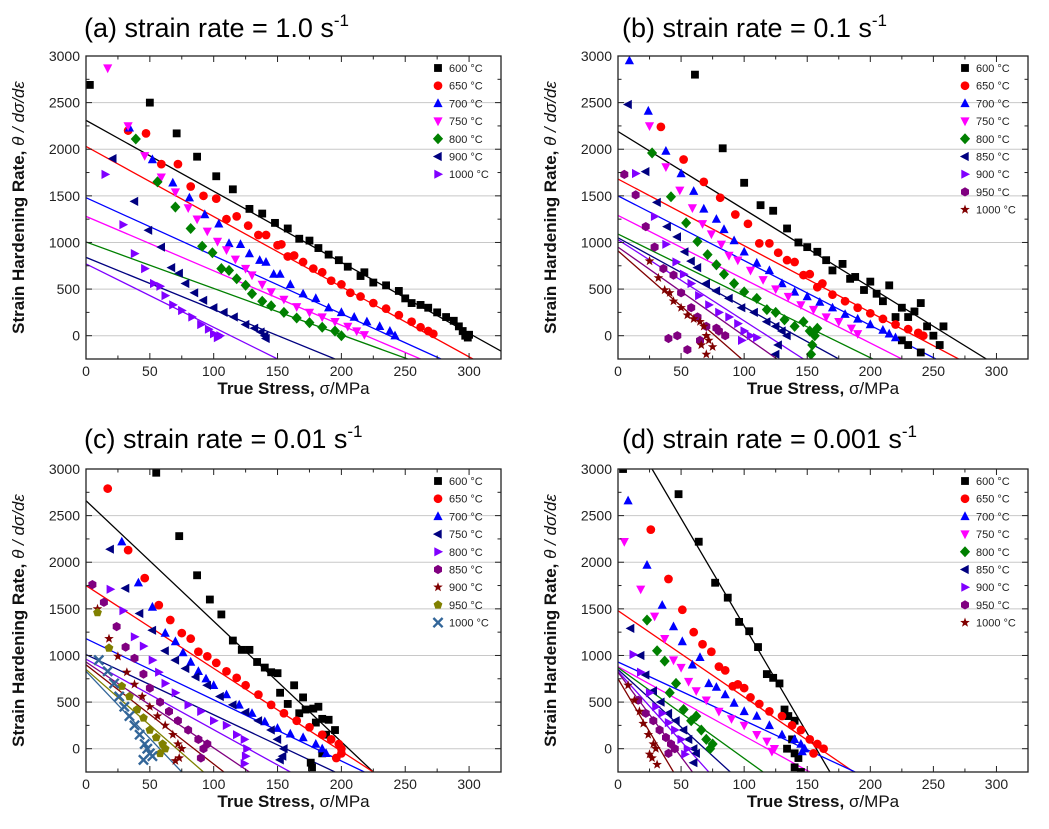 Image resolution: width=1049 pixels, height=829 pixels. Describe the element at coordinates (209, 28) in the screenshot. I see `chart-title-main: (a) strain rate = 1.0 s` at that location.